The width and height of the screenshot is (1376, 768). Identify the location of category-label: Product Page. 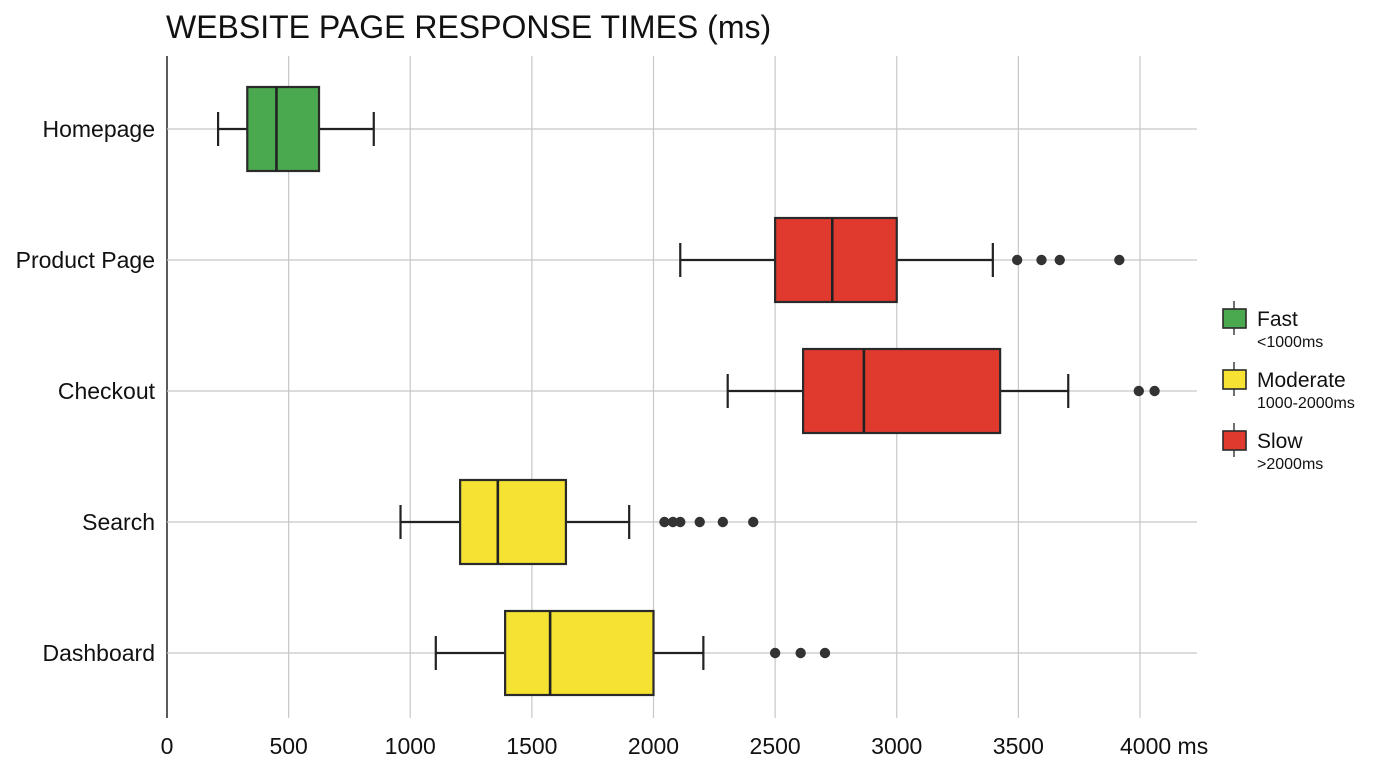
(85, 260).